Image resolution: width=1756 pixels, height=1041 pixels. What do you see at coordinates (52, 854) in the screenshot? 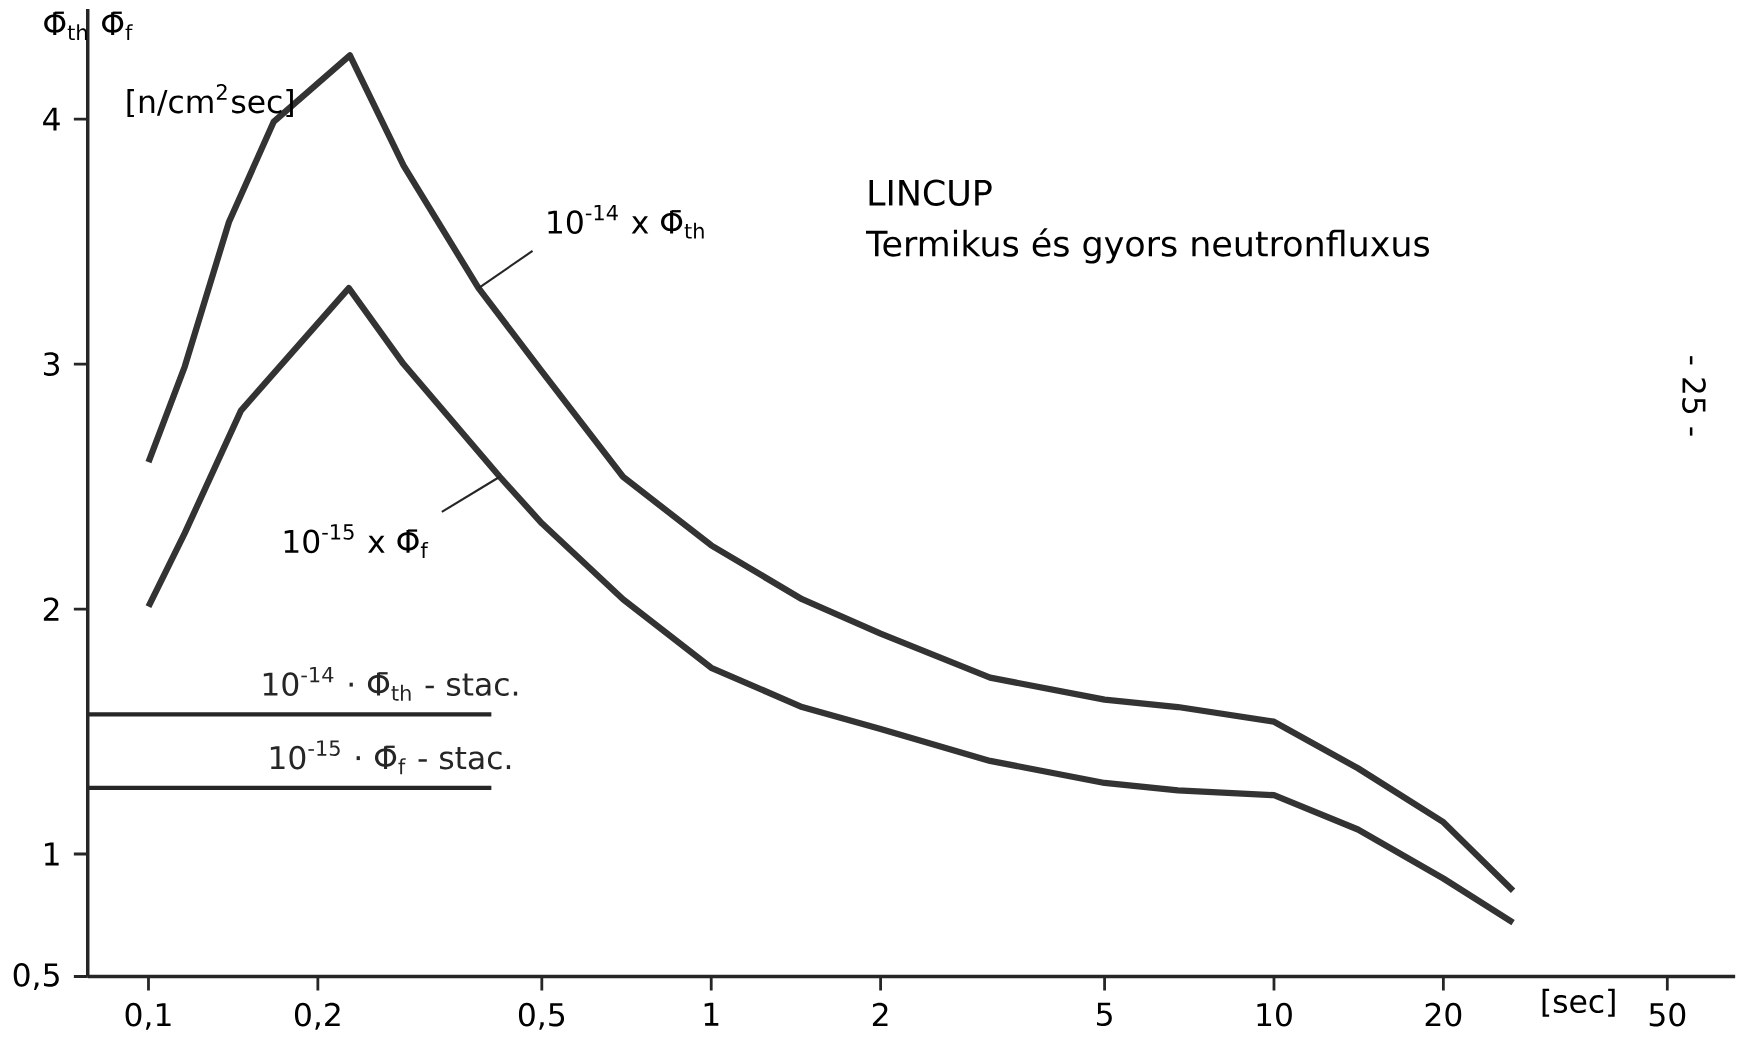
I see `y-tick-label: 1` at bounding box center [52, 854].